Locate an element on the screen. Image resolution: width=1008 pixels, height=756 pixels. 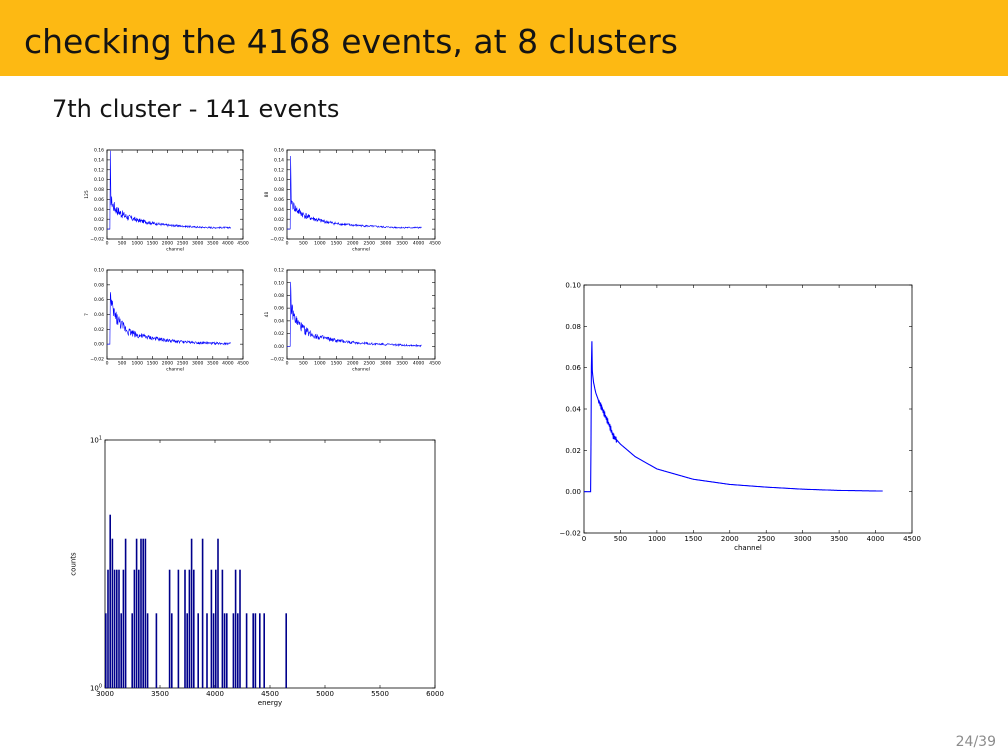
y-tick-label: 0.14 is located at coordinates (99, 160).